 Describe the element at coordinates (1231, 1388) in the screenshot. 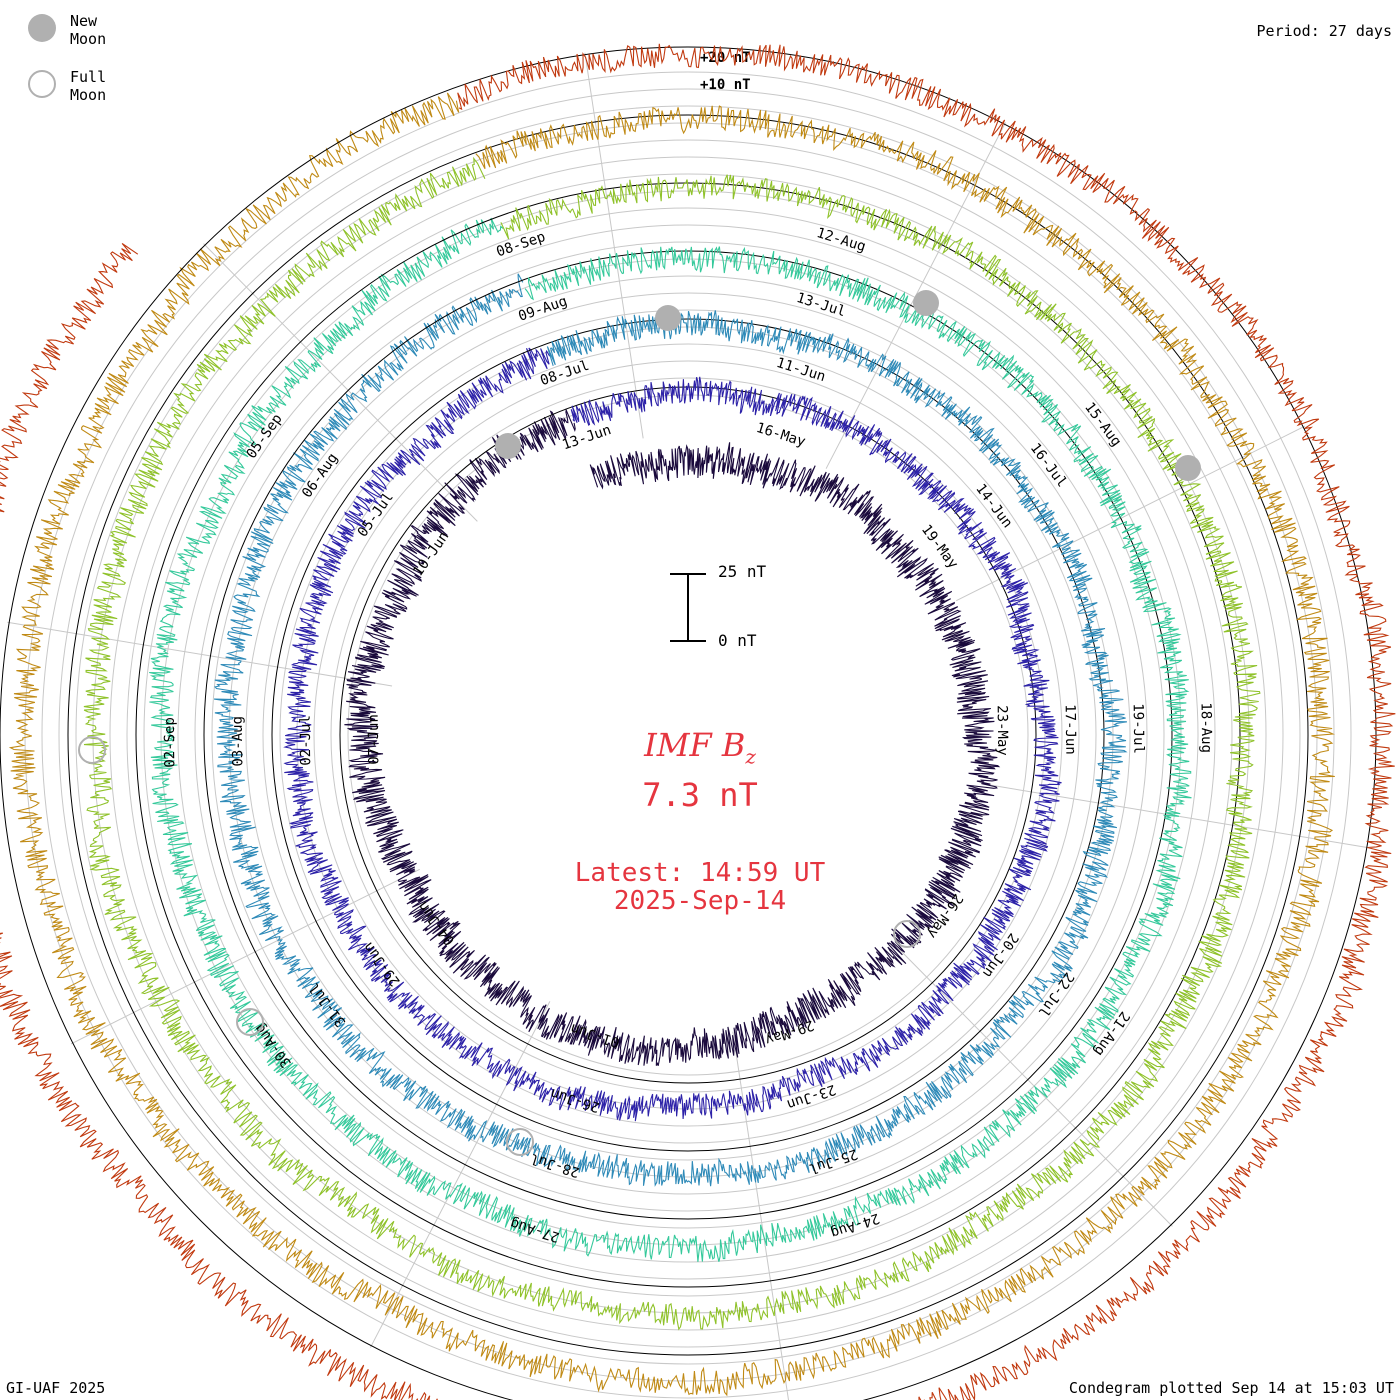

I see `footer-plot-time: Condegram plotted Sep 14 at 15:03 UT` at that location.